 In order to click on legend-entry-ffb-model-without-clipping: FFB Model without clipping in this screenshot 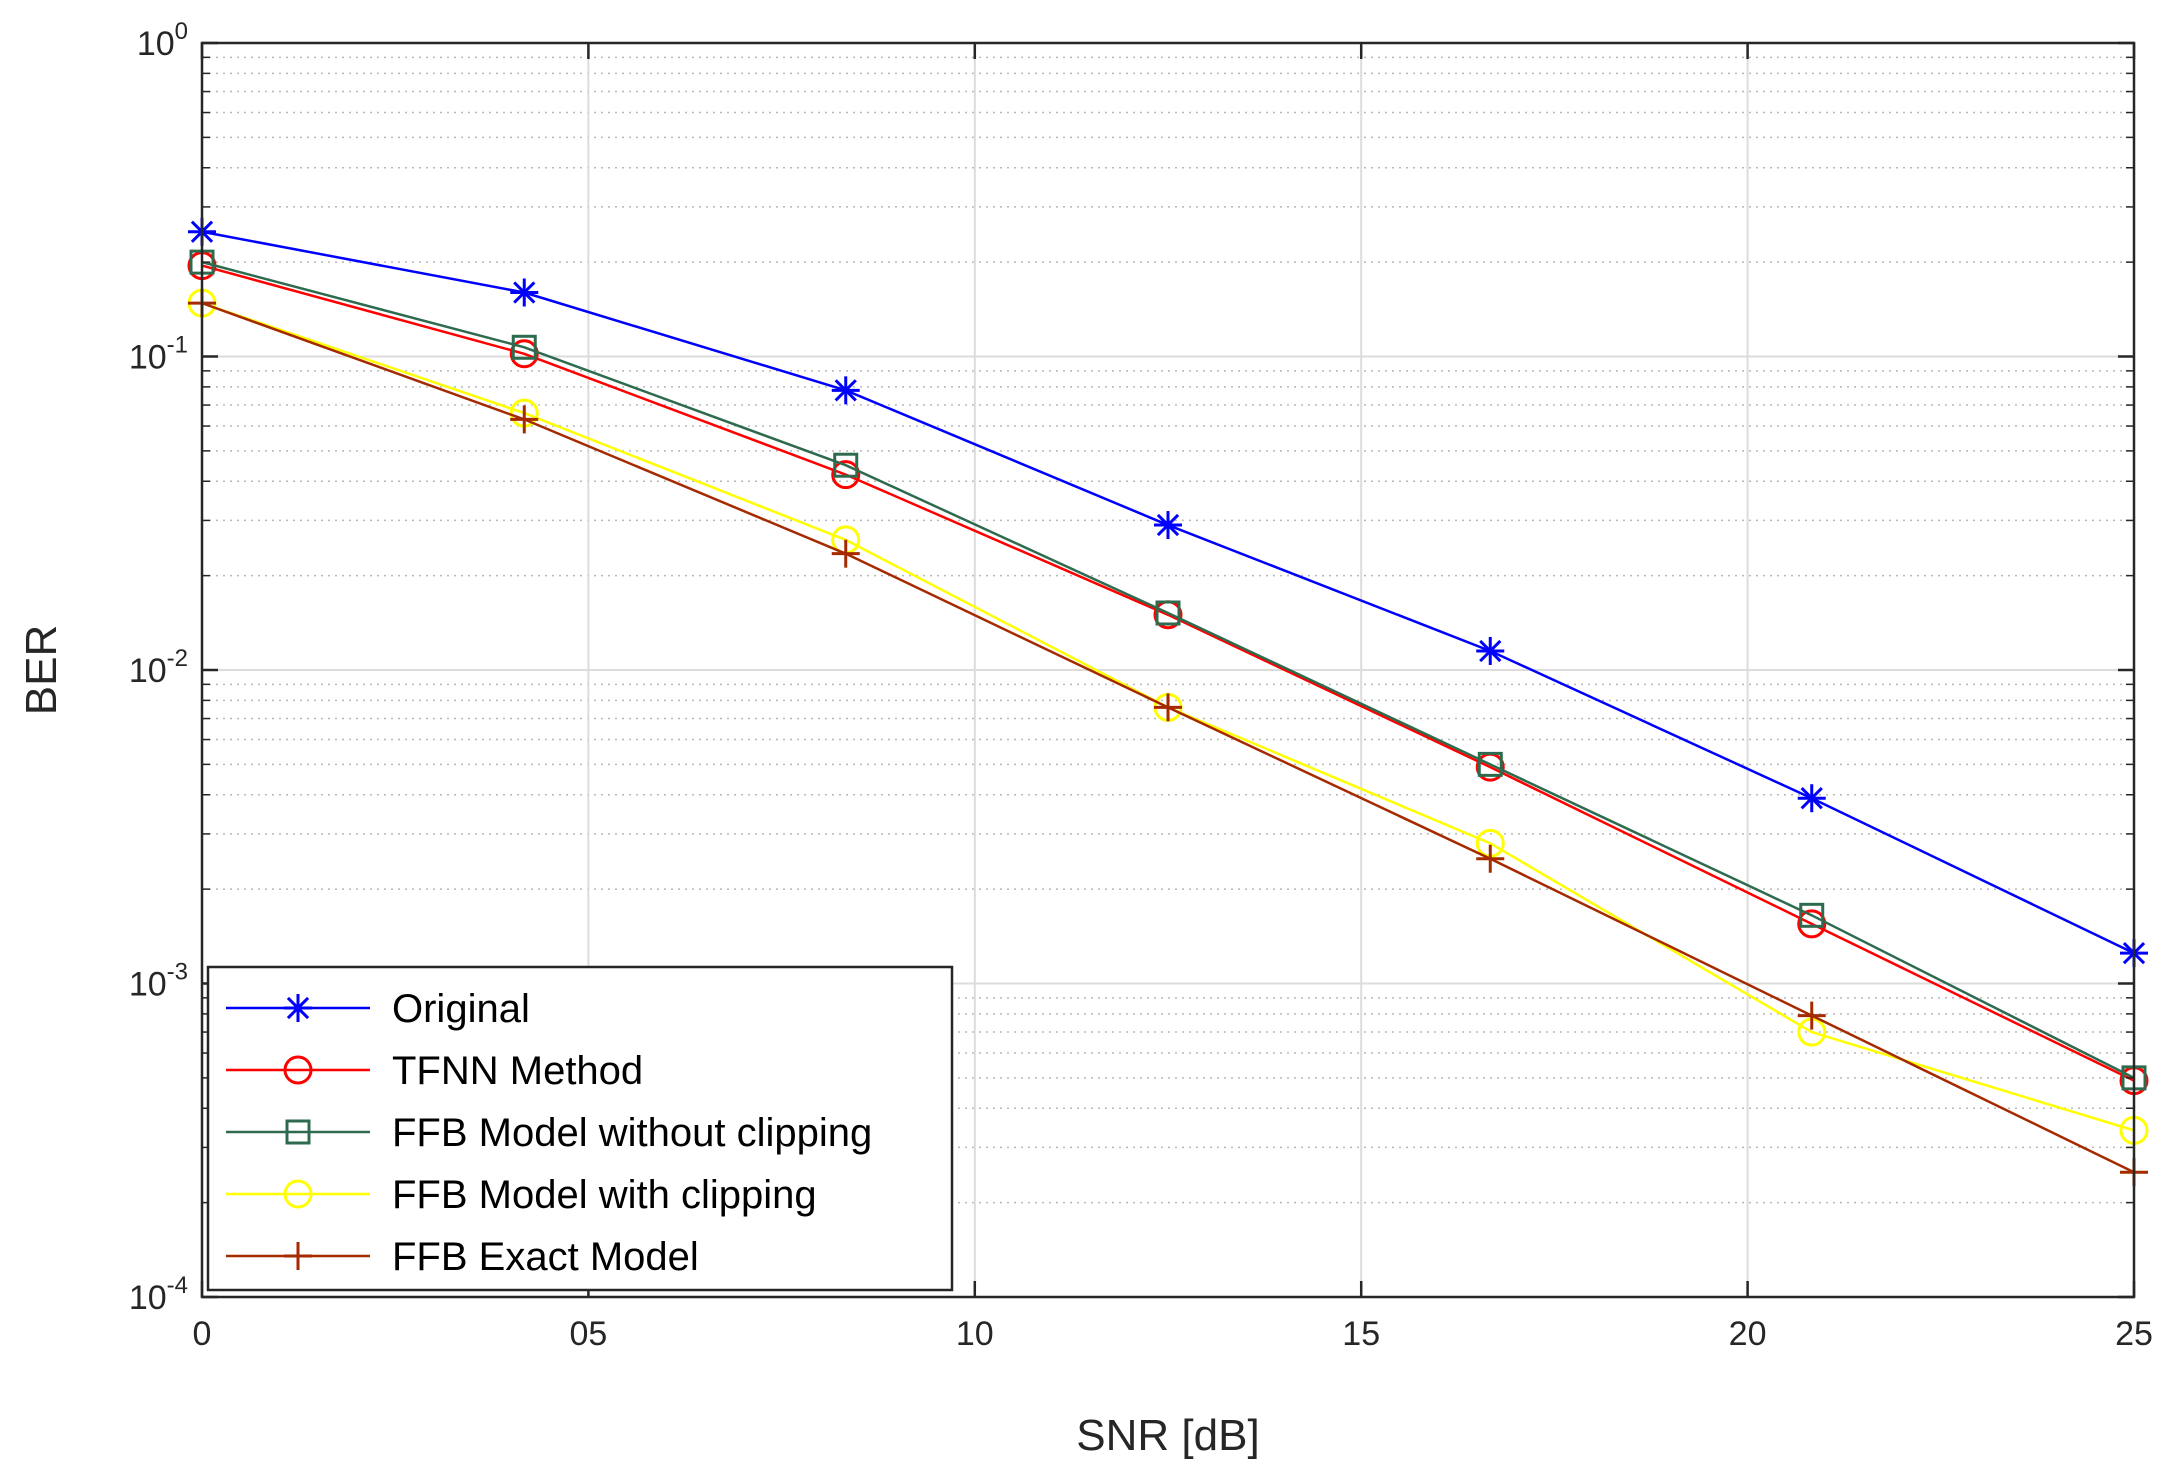, I will do `click(549, 1133)`.